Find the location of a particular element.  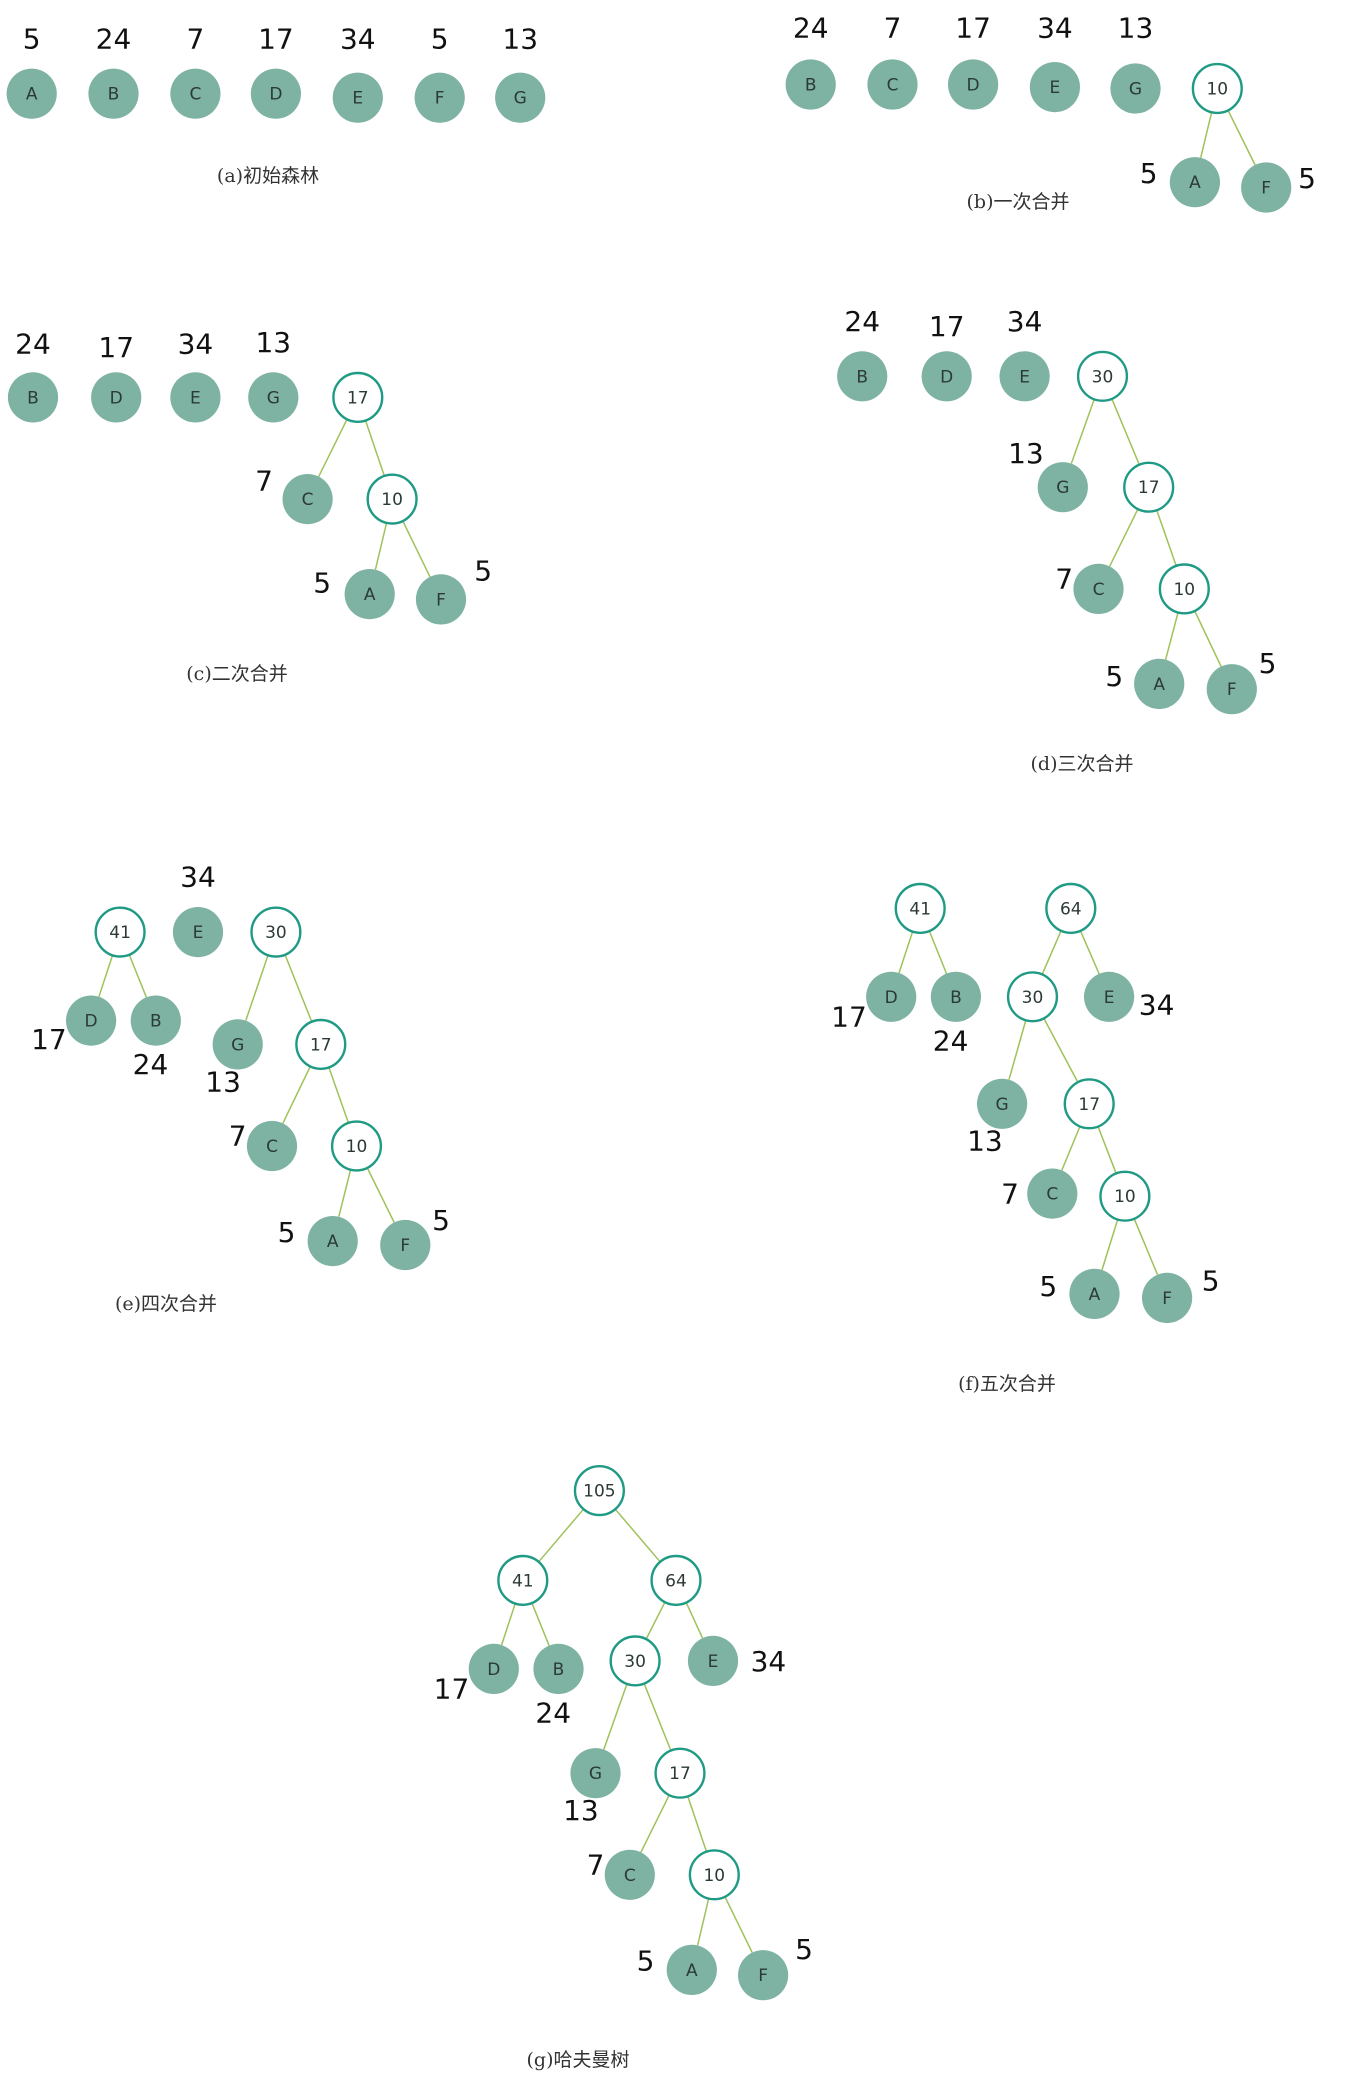

internal-node-41-circle is located at coordinates (523, 1580).